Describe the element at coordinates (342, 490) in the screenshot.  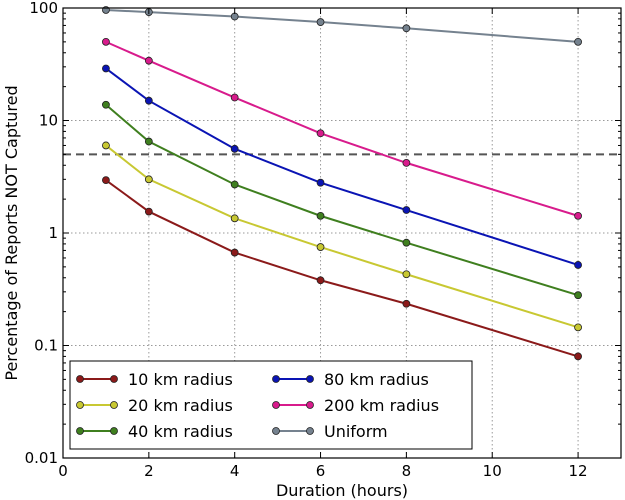
I see `x-axis-label: Duration (hours)` at that location.